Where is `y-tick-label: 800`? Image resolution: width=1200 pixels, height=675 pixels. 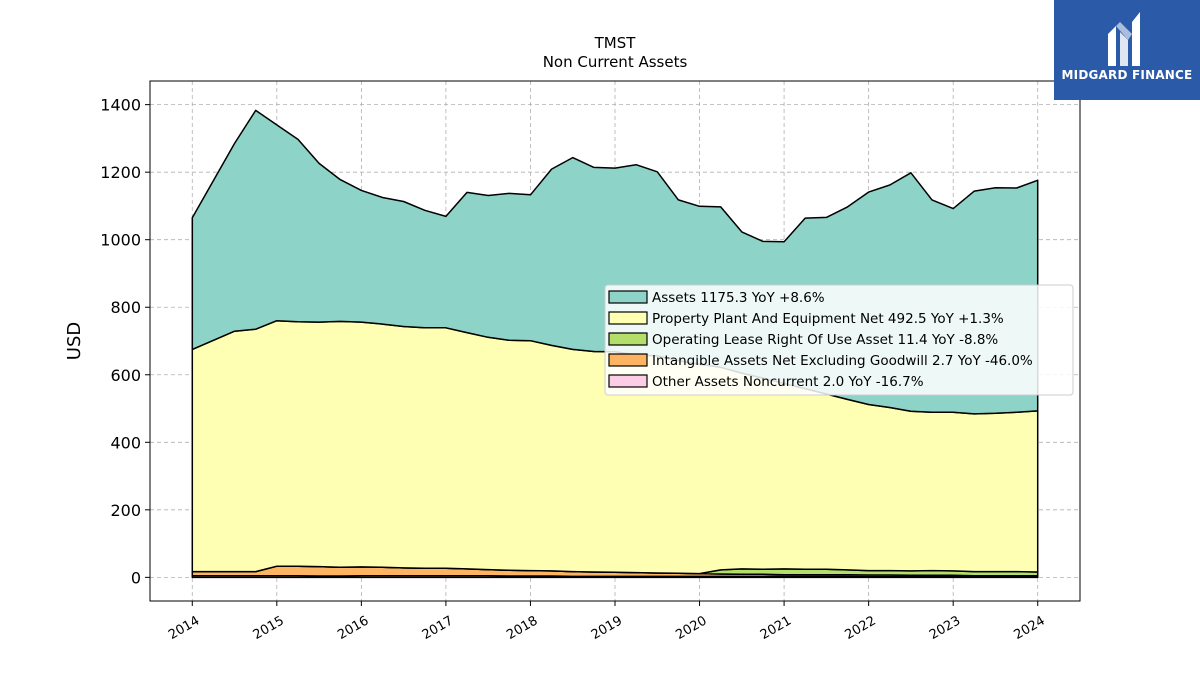 y-tick-label: 800 is located at coordinates (125, 307).